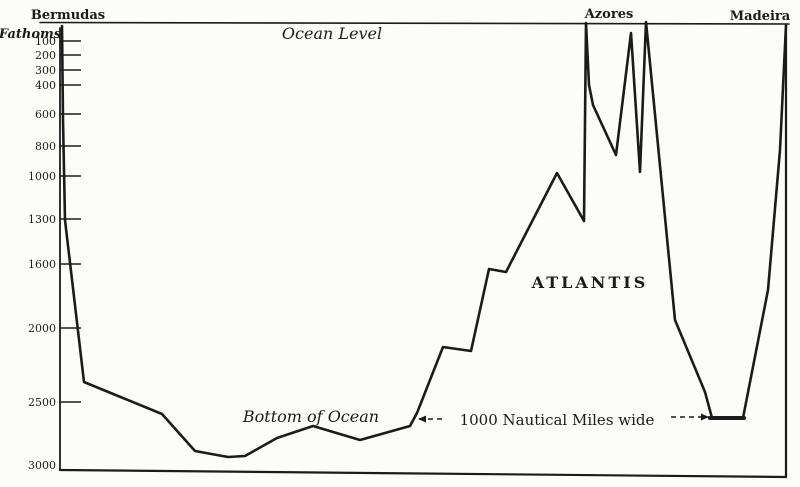 The height and width of the screenshot is (487, 800). I want to click on ocean-level-line, so click(414, 23).